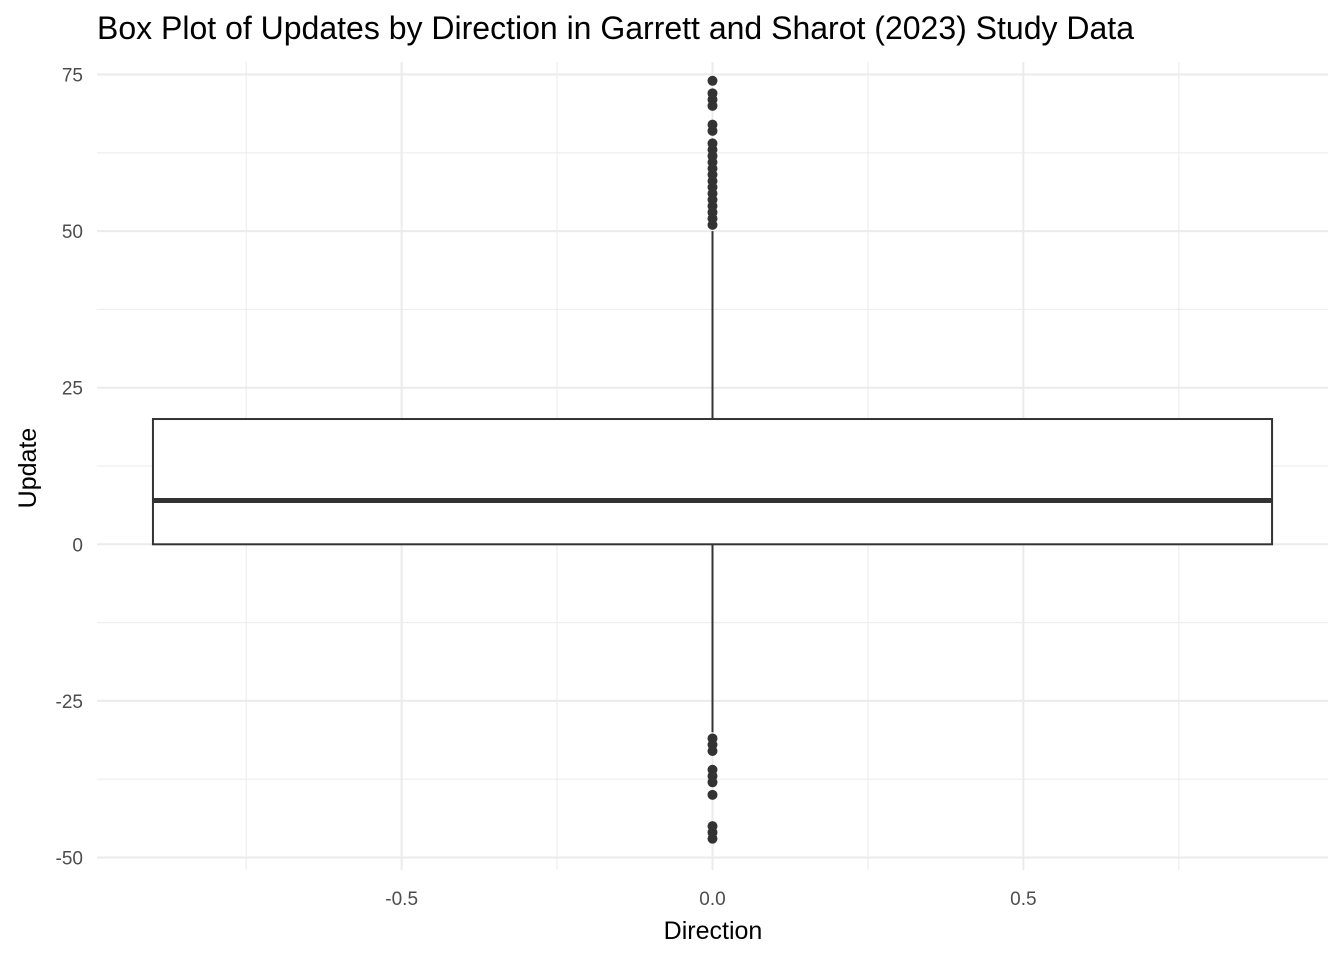  I want to click on y-tick-label: -25, so click(69, 702).